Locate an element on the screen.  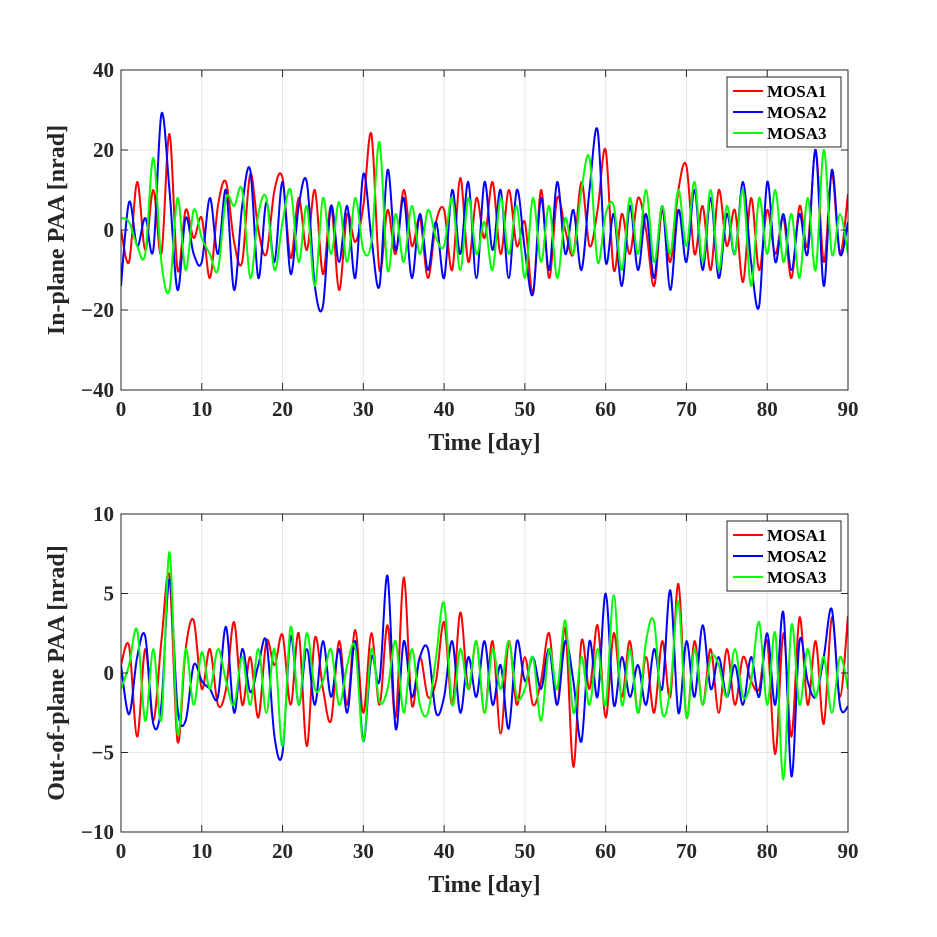
y-tick-label: 40 is located at coordinates (103, 70).